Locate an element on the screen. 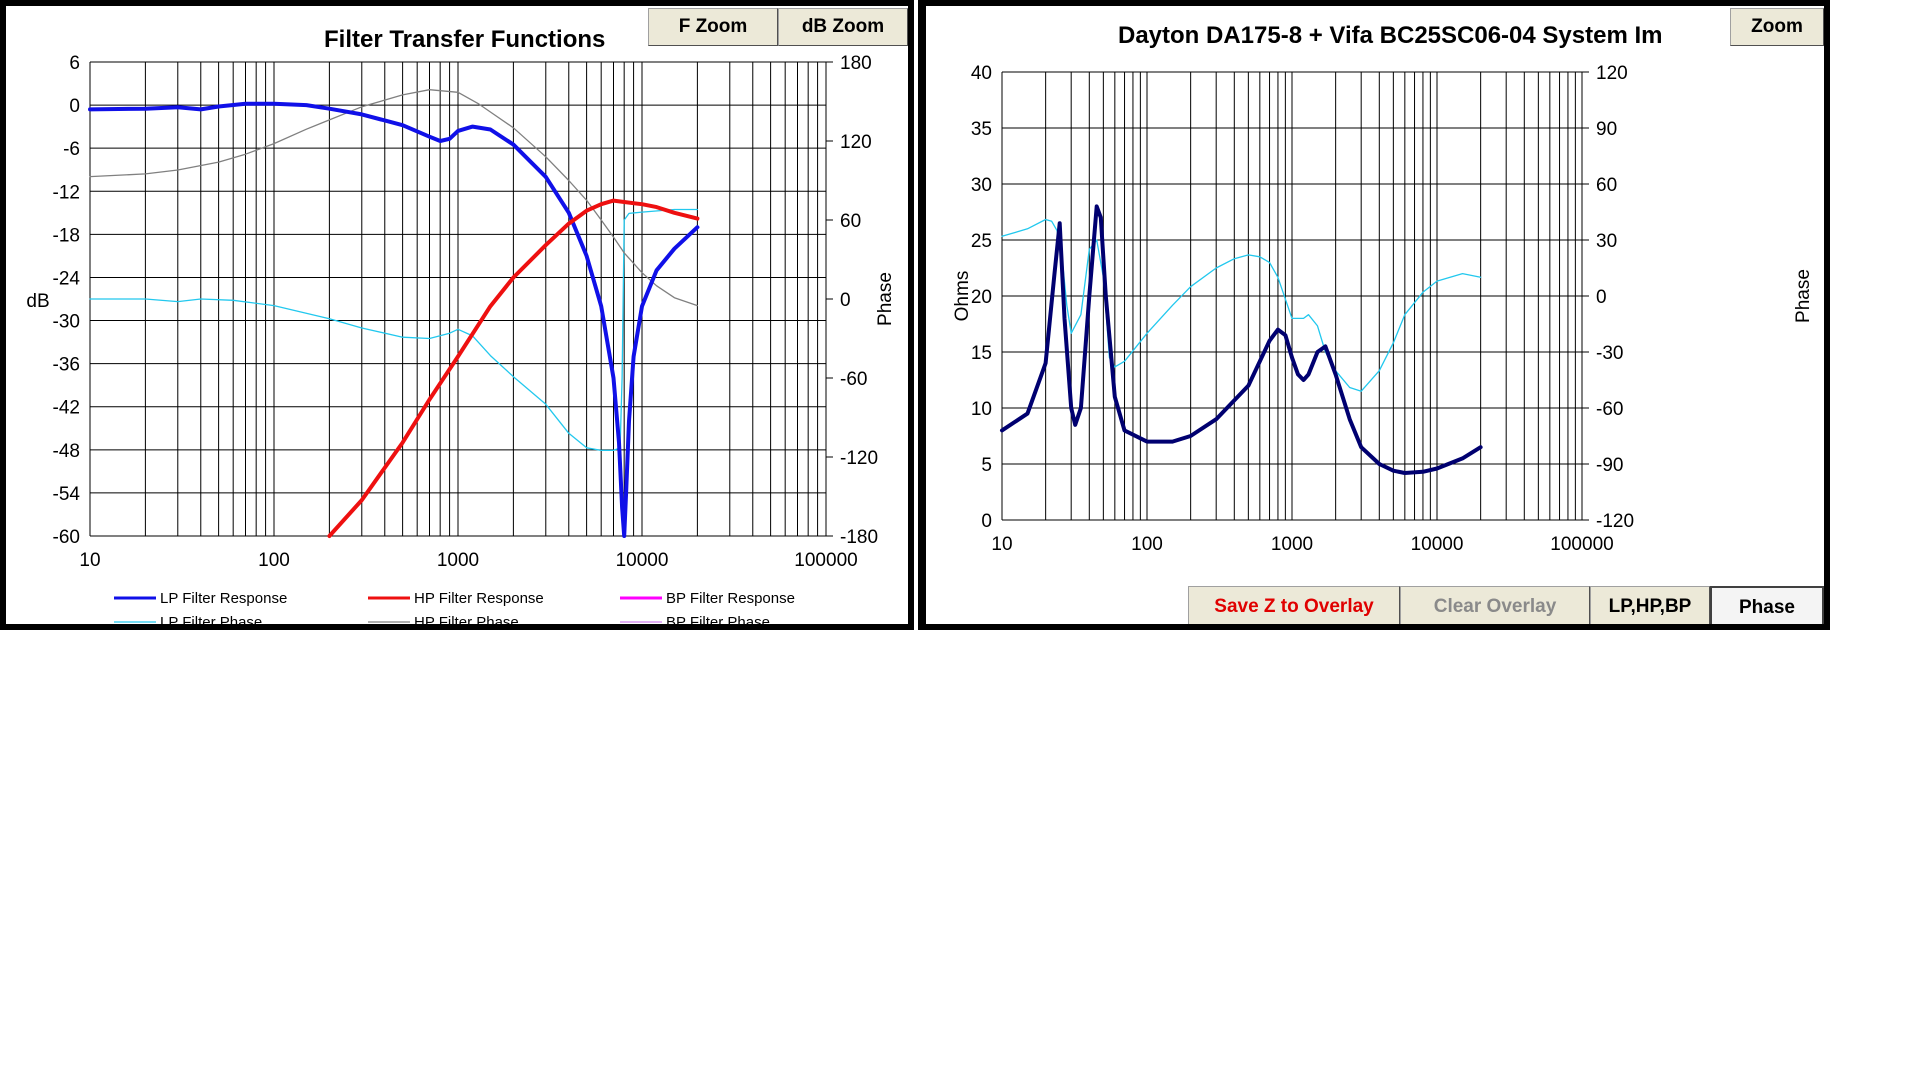 This screenshot has height=1080, width=1920. legend-label: HP Filter Response is located at coordinates (479, 598).